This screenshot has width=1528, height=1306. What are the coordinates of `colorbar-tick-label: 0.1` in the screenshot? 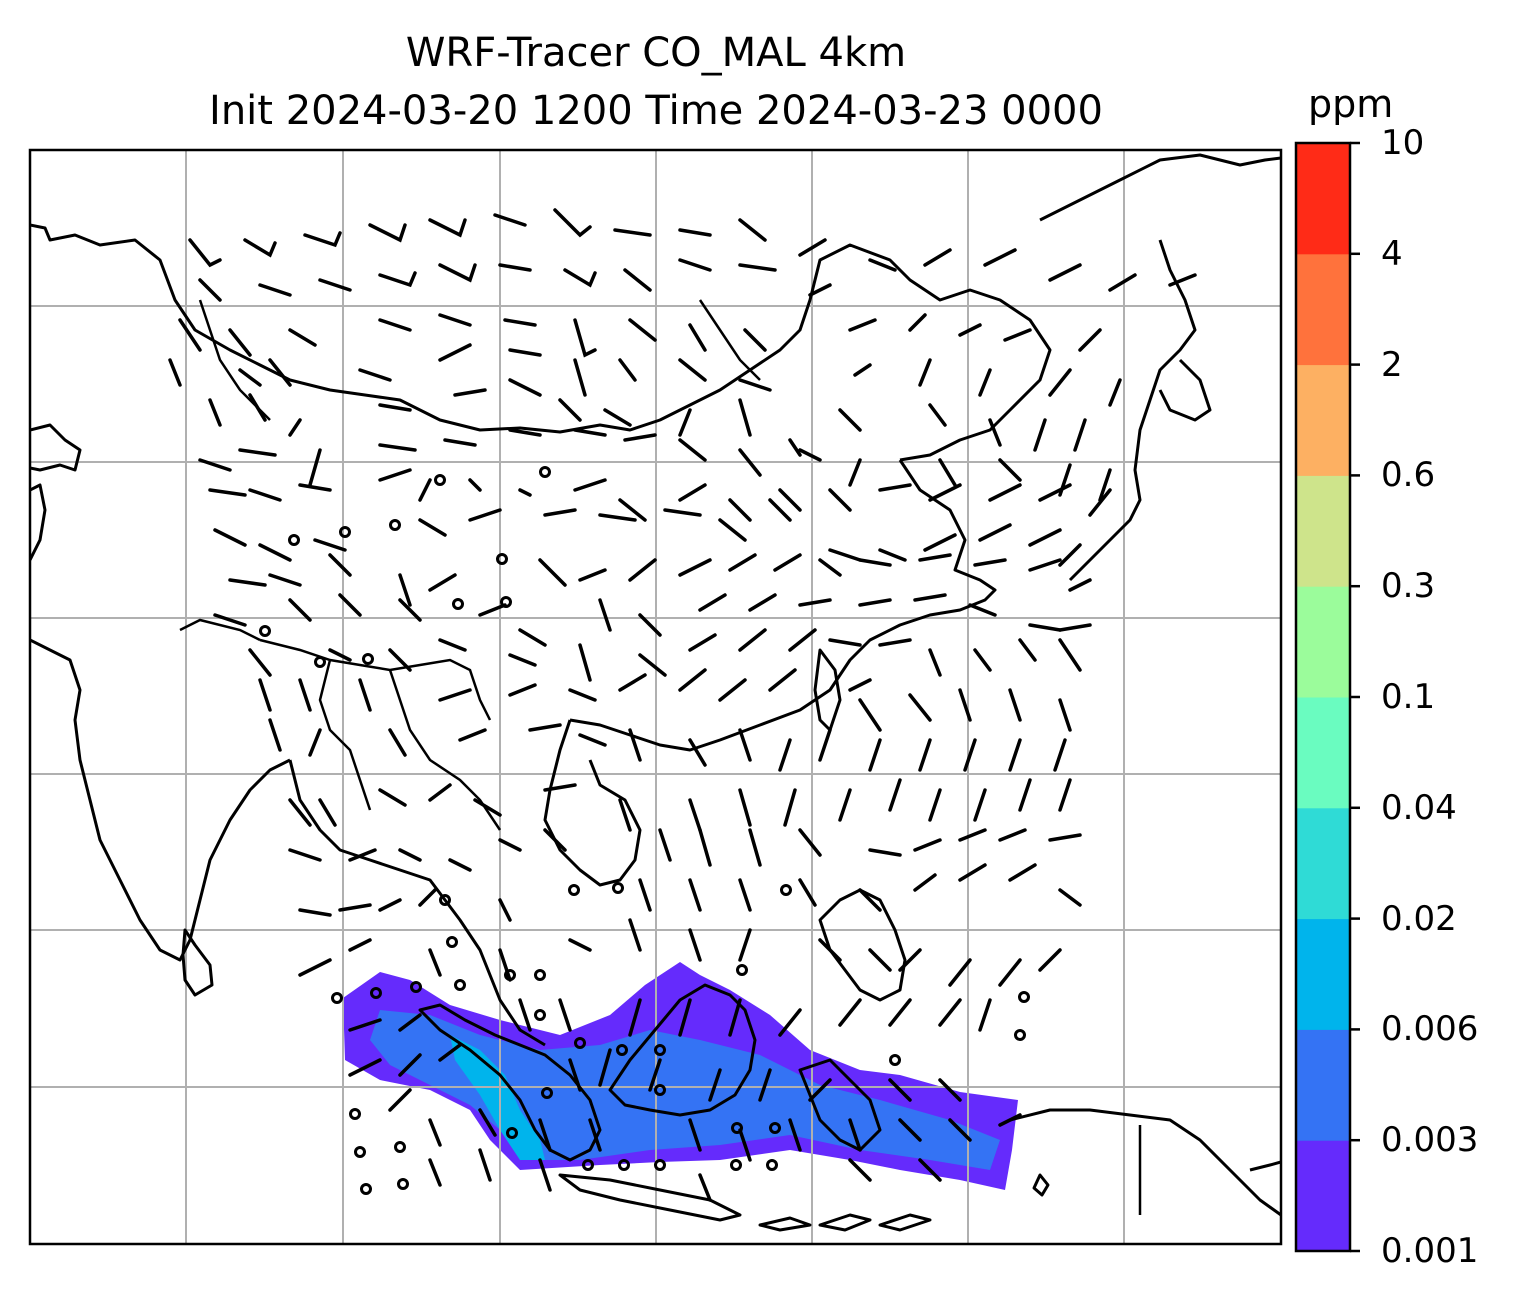 It's located at (1408, 697).